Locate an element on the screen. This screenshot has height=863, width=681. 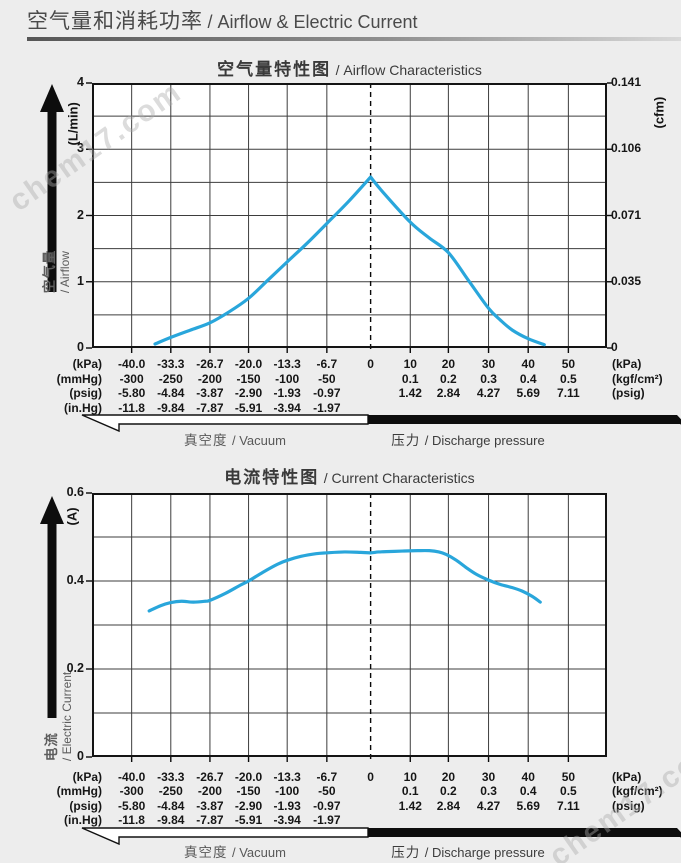
x-axis-unit-right: (kPa) is located at coordinates (627, 364).